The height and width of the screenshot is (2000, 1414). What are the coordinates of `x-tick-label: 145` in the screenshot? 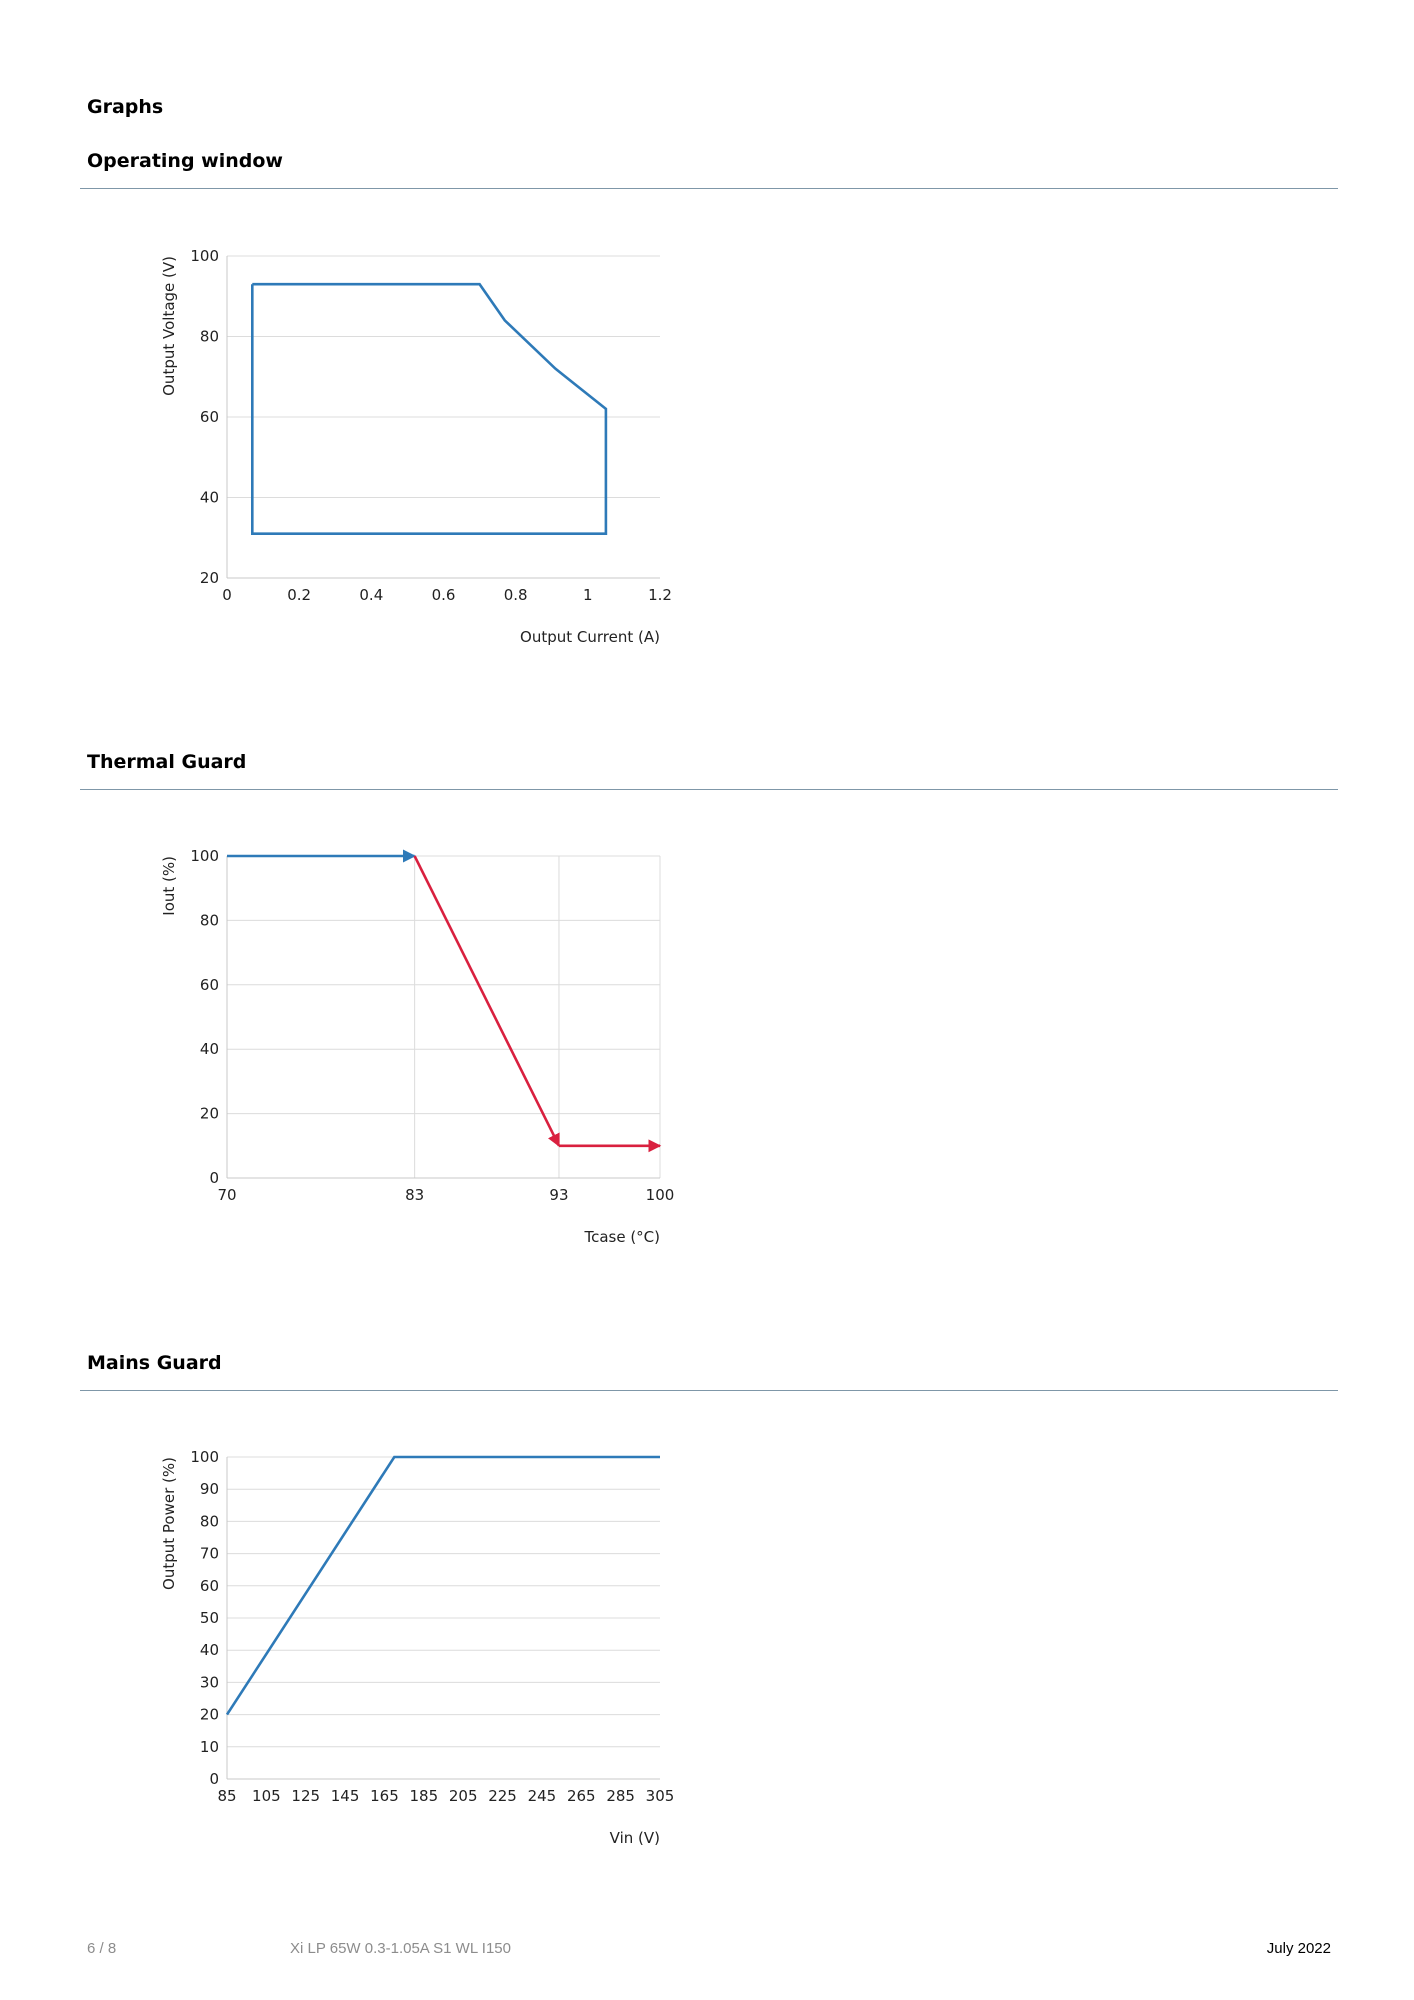 It's located at (345, 1796).